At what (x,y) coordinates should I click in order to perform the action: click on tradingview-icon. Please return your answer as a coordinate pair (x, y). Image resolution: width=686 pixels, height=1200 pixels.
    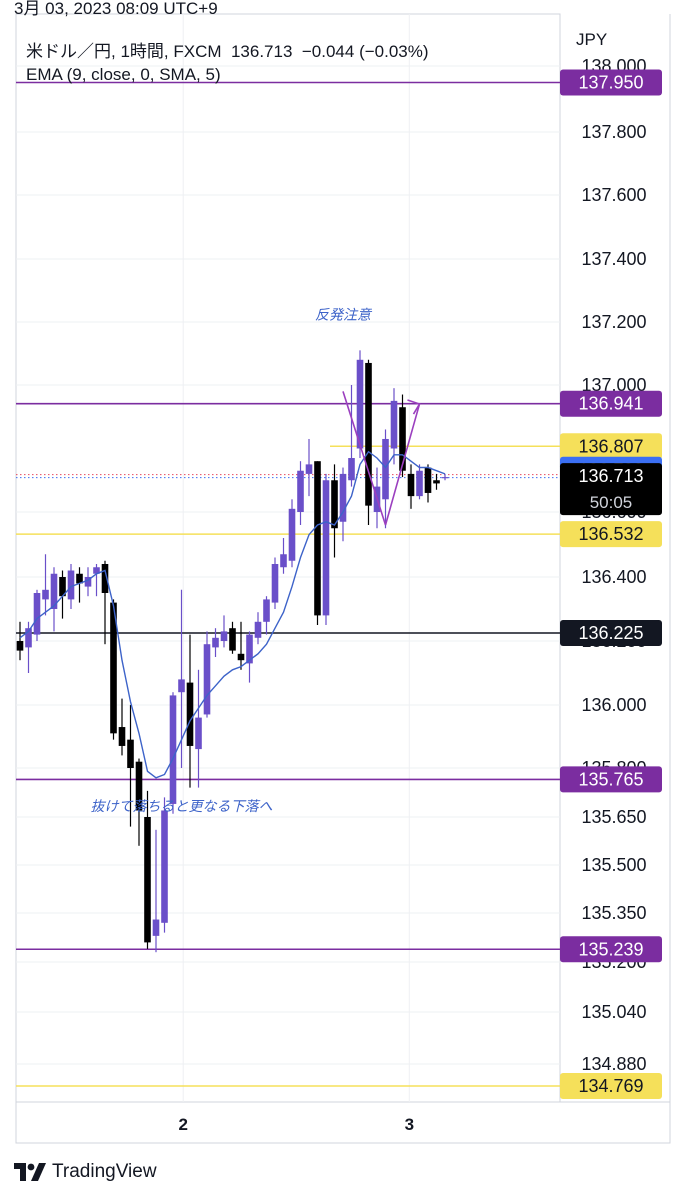
    Looking at the image, I should click on (30, 1172).